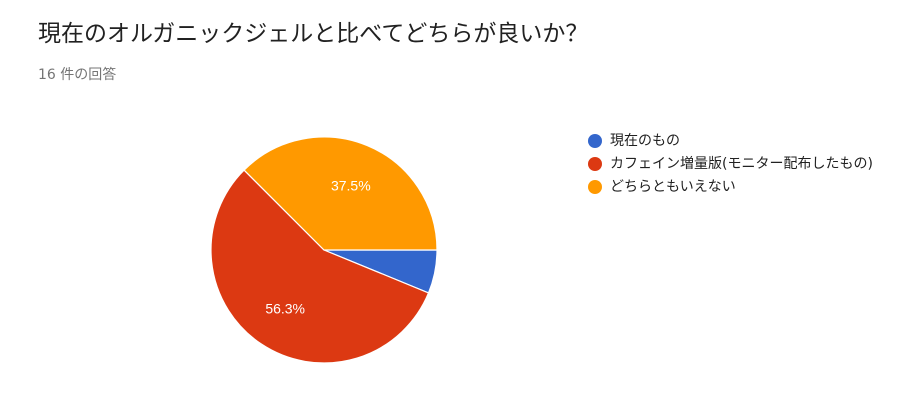 Image resolution: width=911 pixels, height=420 pixels. I want to click on slice-label-caffeine: 56.3%, so click(285, 308).